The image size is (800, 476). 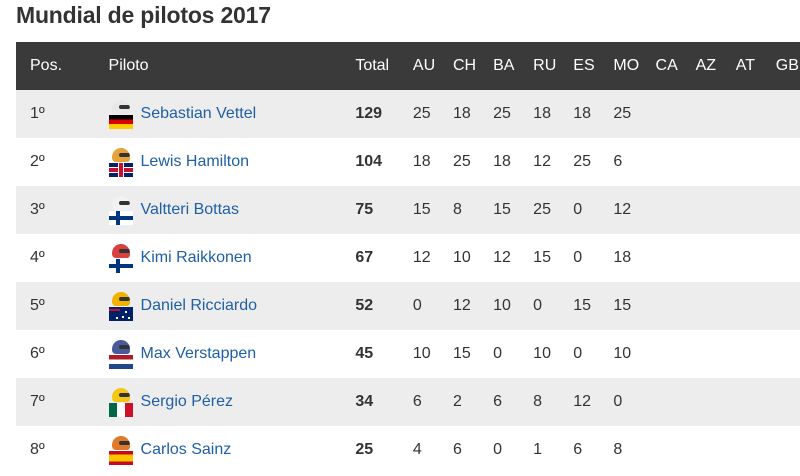 I want to click on pilot-info: Daniel Ricciardo, so click(x=232, y=306).